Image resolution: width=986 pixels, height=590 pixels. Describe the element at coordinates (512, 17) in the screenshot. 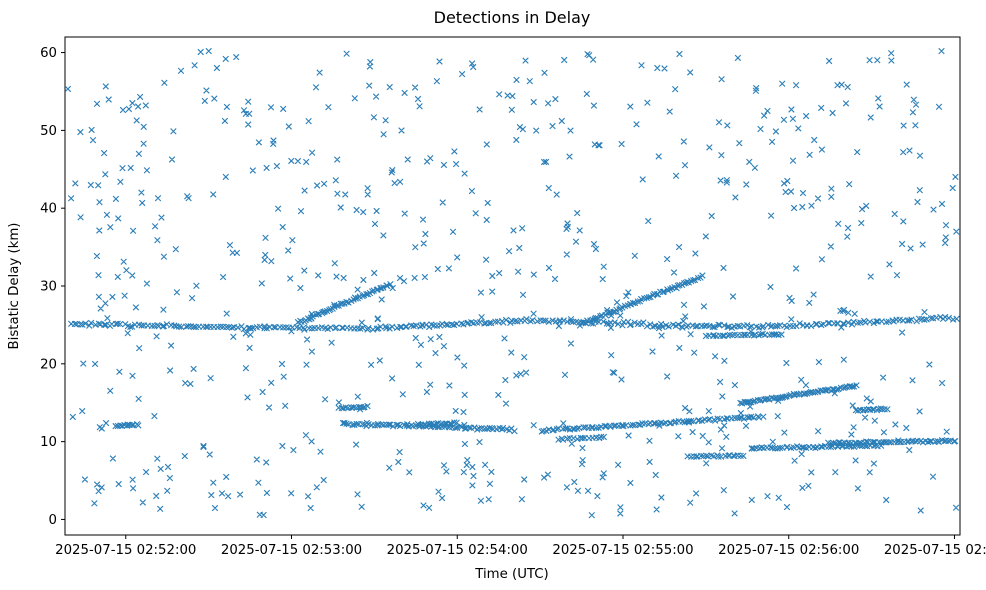

I see `chart-title: Detections in Delay` at that location.